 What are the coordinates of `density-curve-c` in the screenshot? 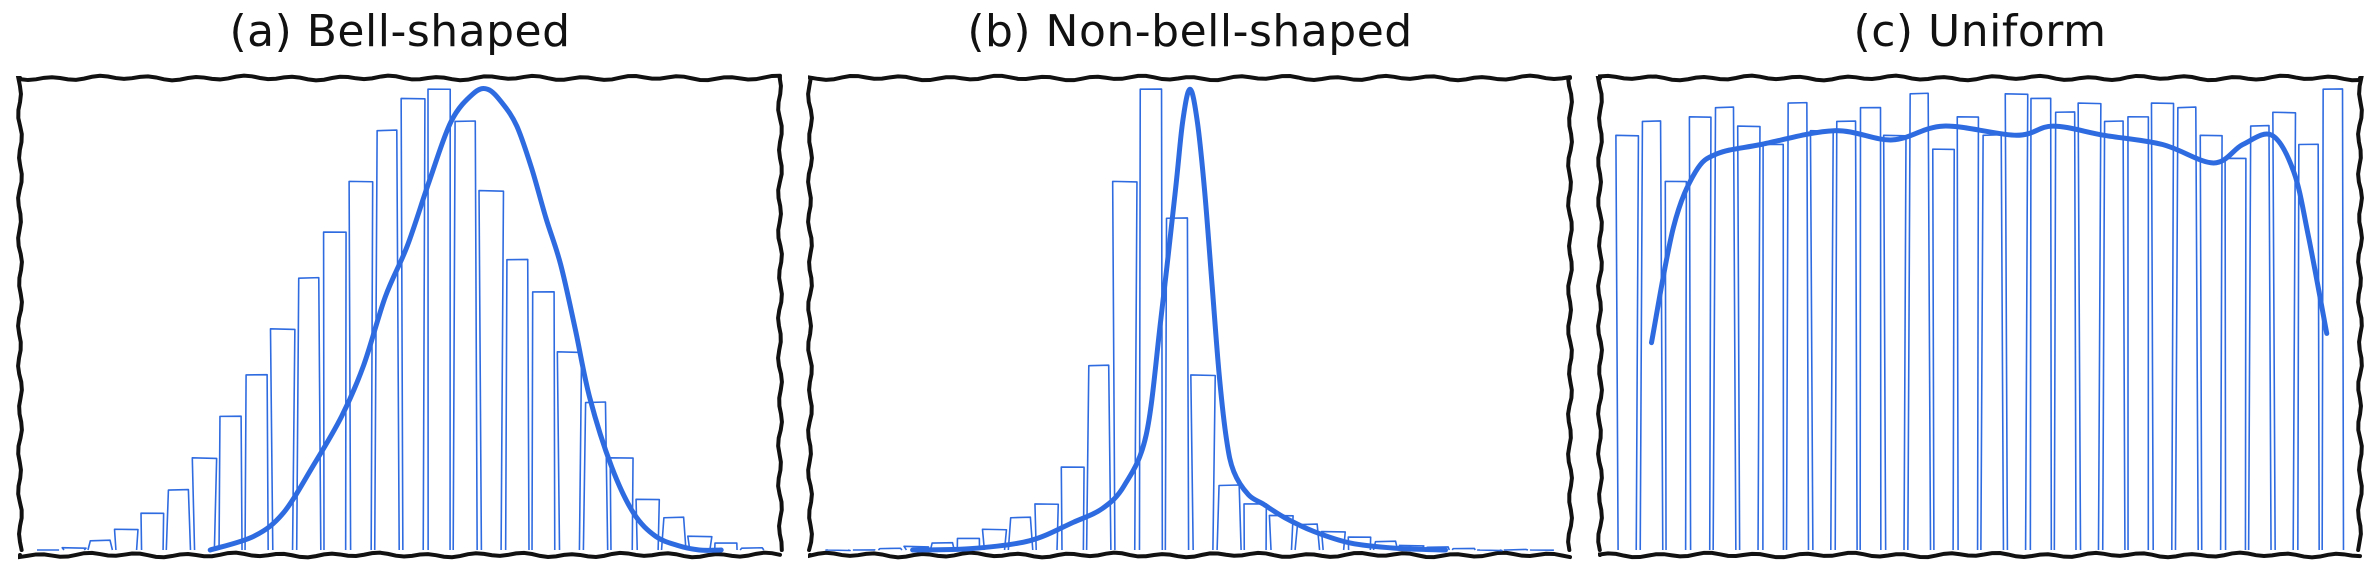 It's located at (1989, 234).